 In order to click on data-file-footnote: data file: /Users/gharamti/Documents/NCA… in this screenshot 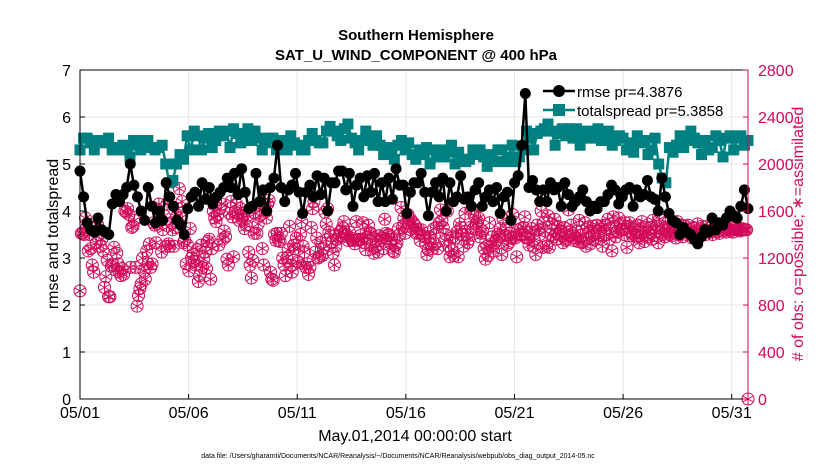, I will do `click(398, 456)`.